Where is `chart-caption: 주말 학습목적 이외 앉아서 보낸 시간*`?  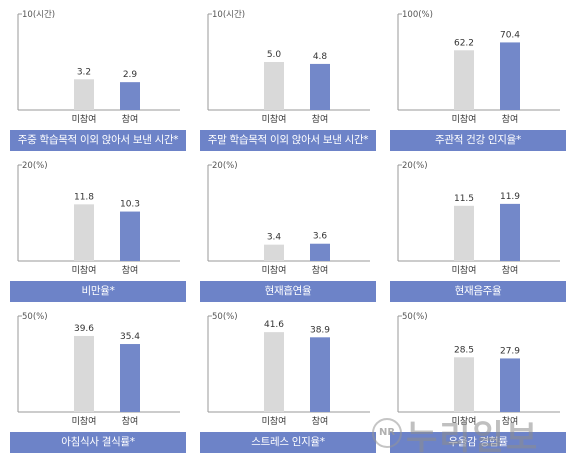
chart-caption: 주말 학습목적 이외 앉아서 보낸 시간* is located at coordinates (288, 140).